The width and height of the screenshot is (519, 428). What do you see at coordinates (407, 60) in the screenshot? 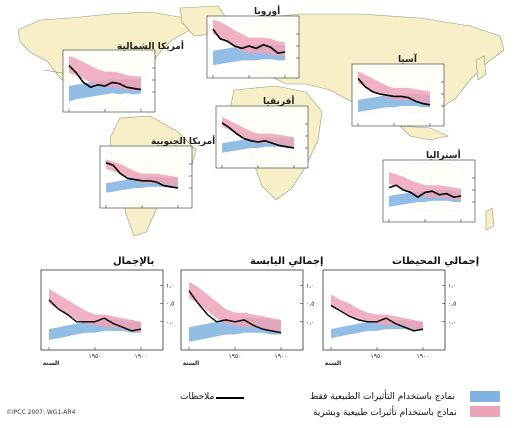
I see `title-asia: آسيا` at bounding box center [407, 60].